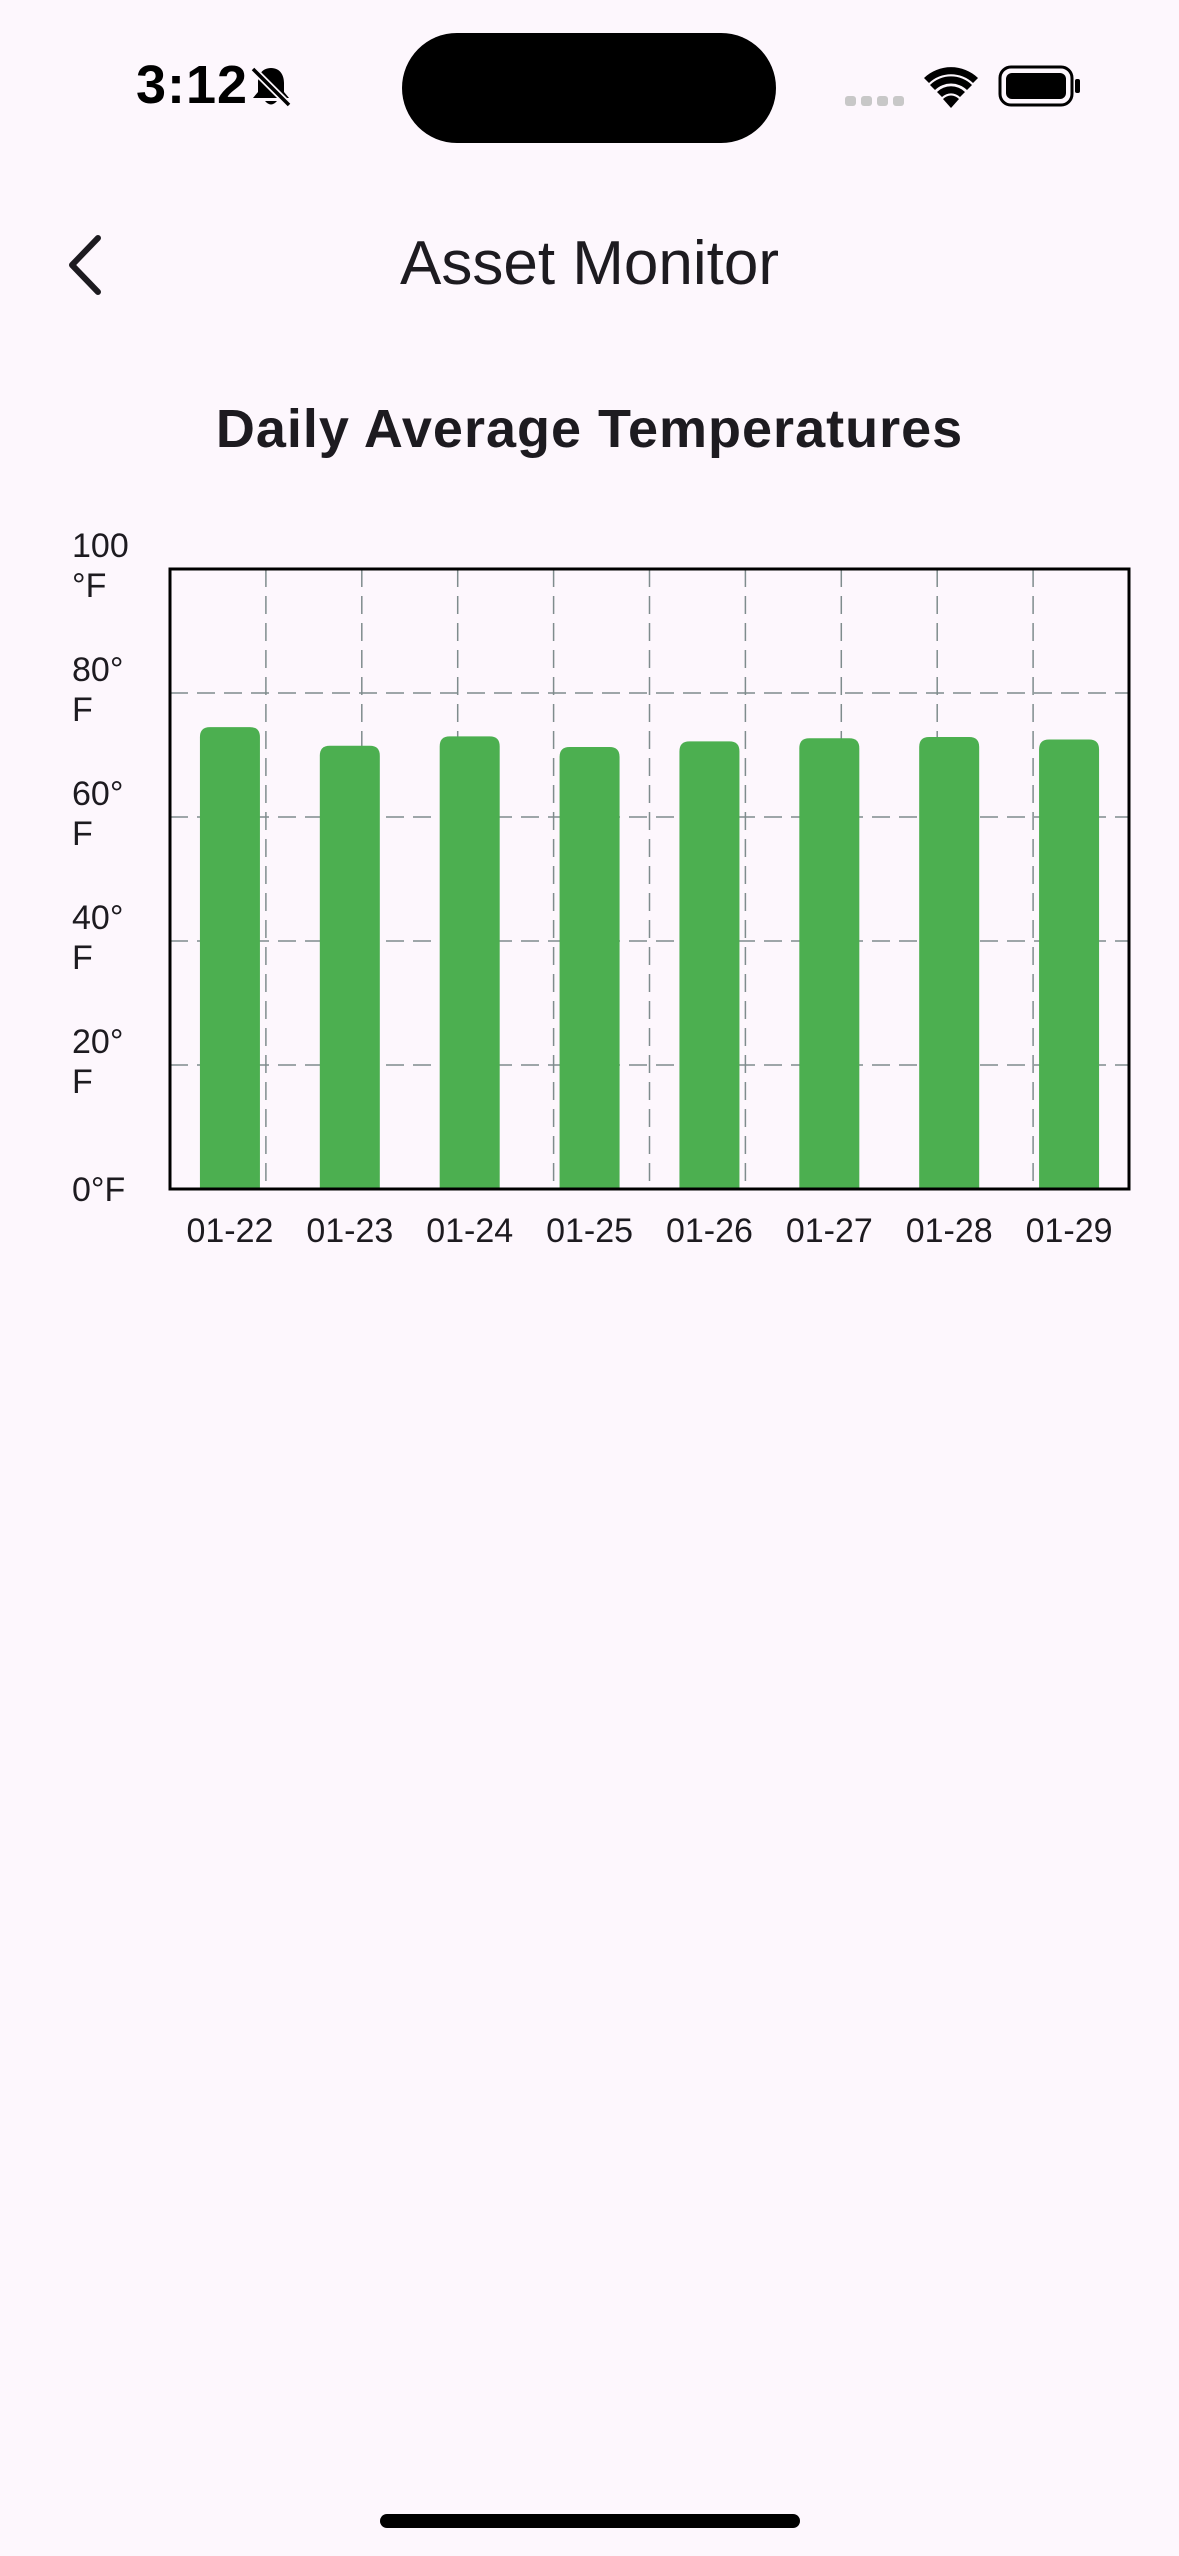 The height and width of the screenshot is (2556, 1179). I want to click on y-axis-ticks: 0°F 20° F 40° F 60° F 80° F 100 °F, so click(100, 868).